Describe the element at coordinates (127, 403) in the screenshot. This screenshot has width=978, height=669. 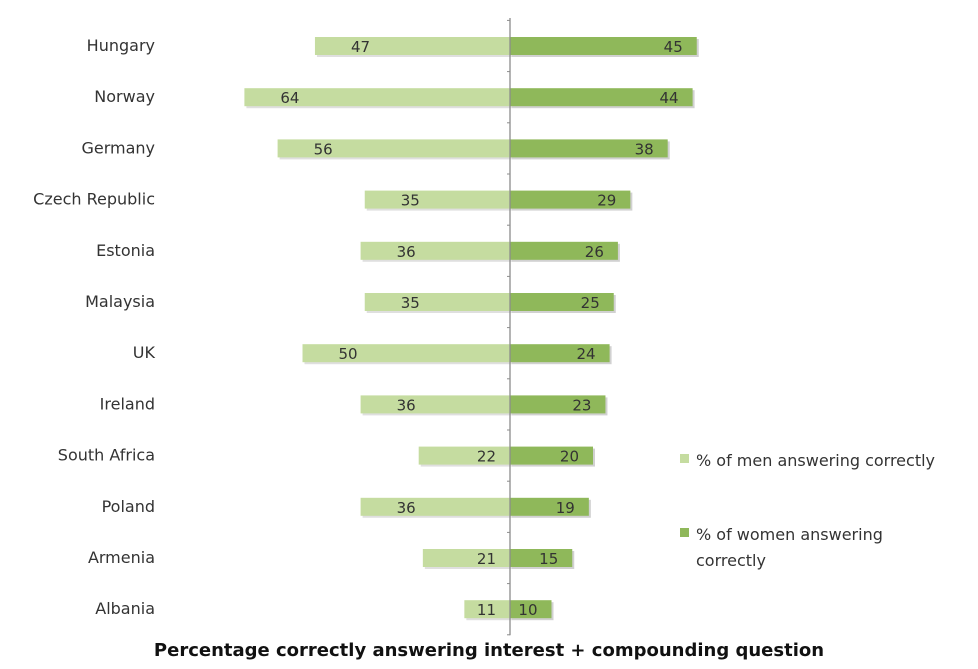
I see `category-label: Ireland` at that location.